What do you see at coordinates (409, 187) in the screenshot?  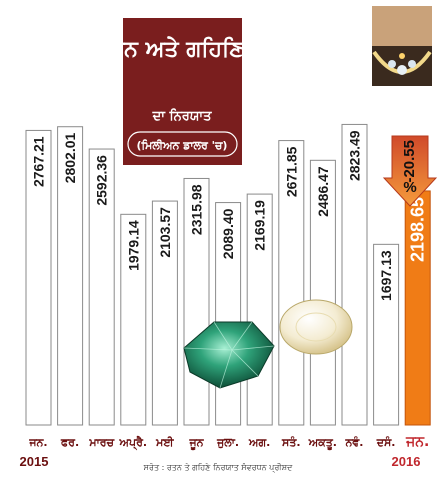 I see `change-percent-sign: %` at bounding box center [409, 187].